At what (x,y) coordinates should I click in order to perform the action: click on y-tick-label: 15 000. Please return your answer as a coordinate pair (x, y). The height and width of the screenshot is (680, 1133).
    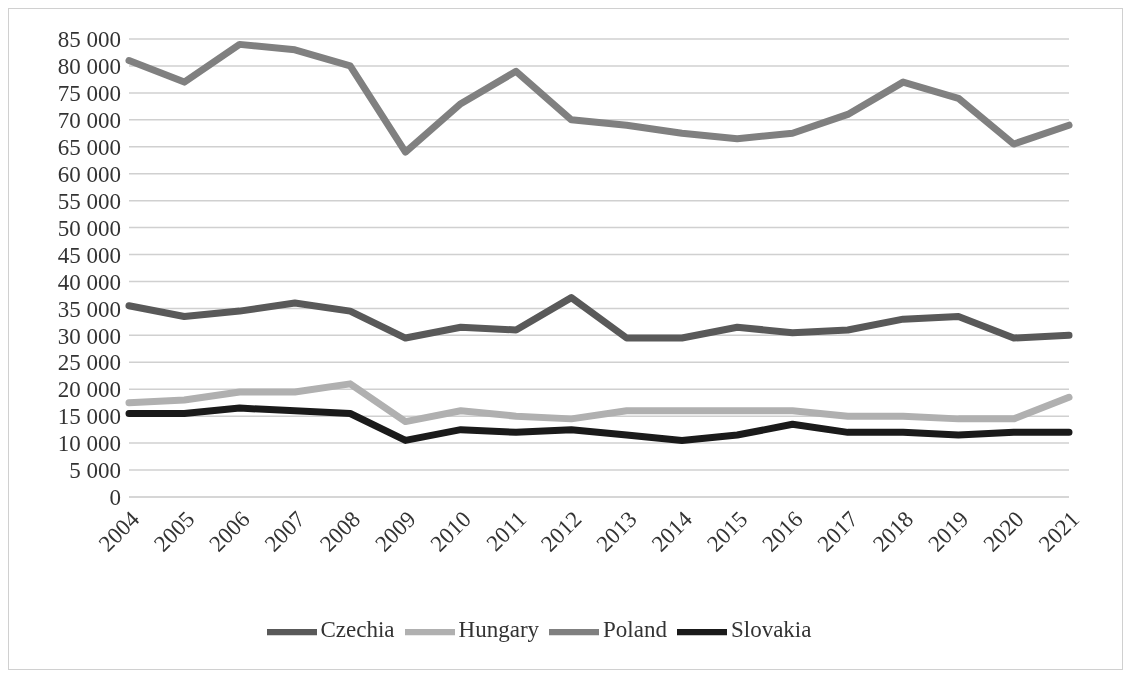
    Looking at the image, I should click on (89, 417).